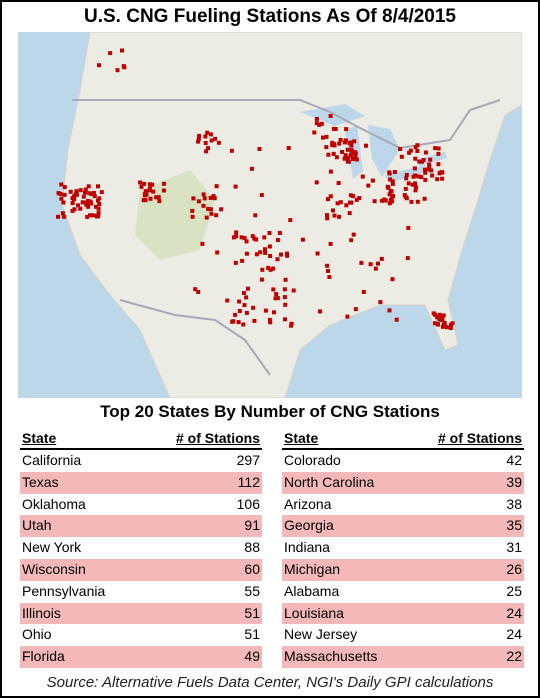  Describe the element at coordinates (252, 656) in the screenshot. I see `station-count: 49` at that location.